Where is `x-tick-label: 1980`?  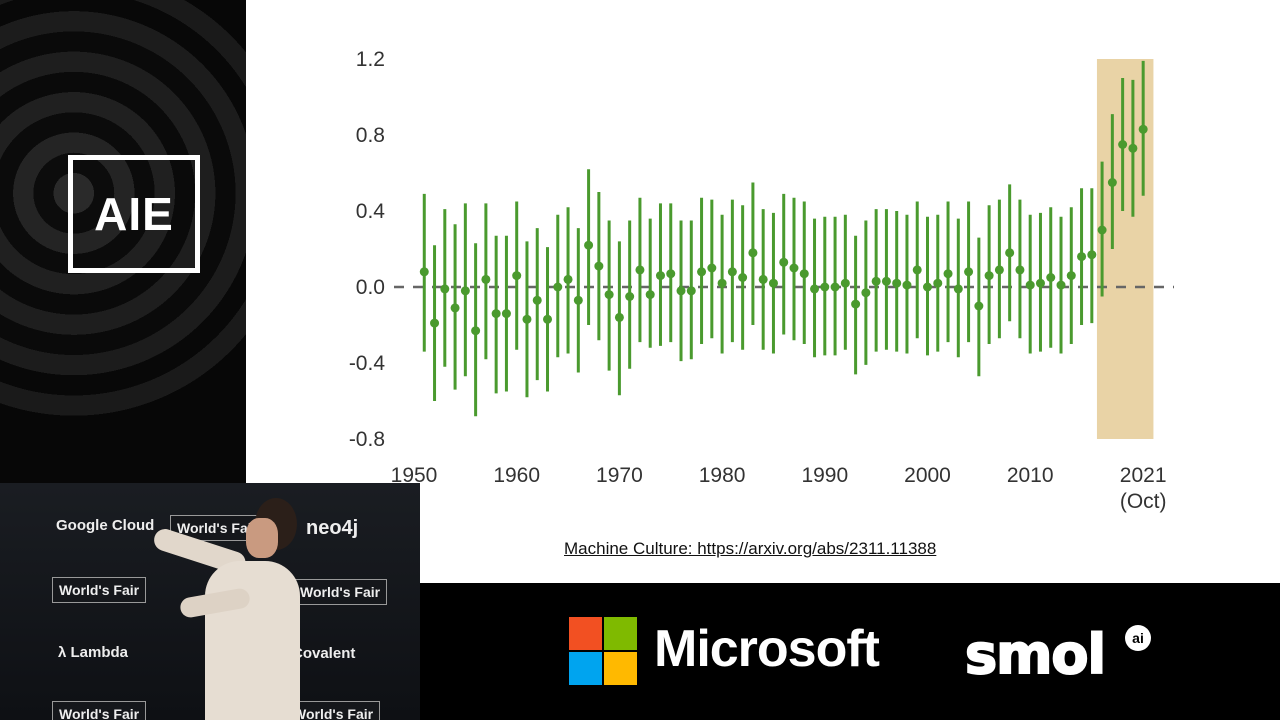 x-tick-label: 1980 is located at coordinates (722, 475).